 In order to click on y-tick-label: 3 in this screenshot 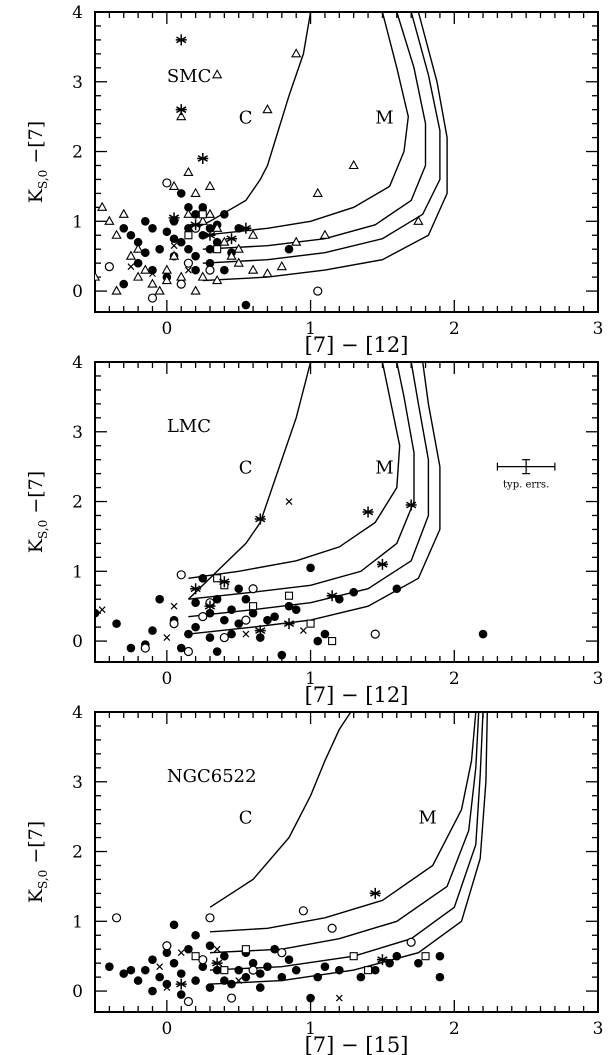, I will do `click(77, 83)`.